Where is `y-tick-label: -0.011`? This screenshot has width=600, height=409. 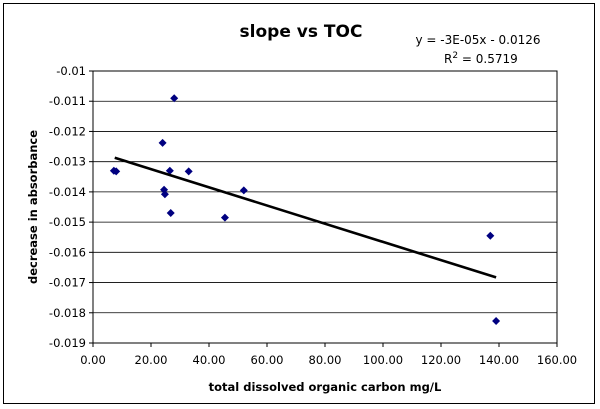 y-tick-label: -0.011 is located at coordinates (67, 101).